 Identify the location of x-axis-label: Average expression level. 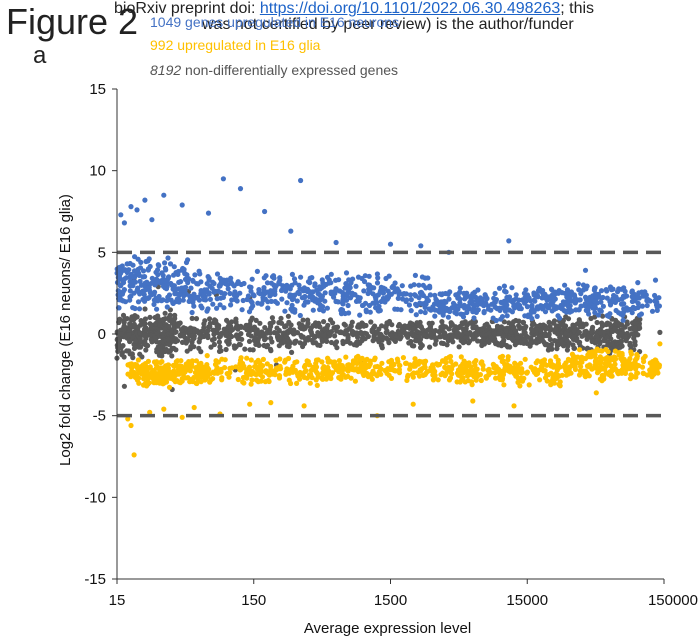
(387, 628).